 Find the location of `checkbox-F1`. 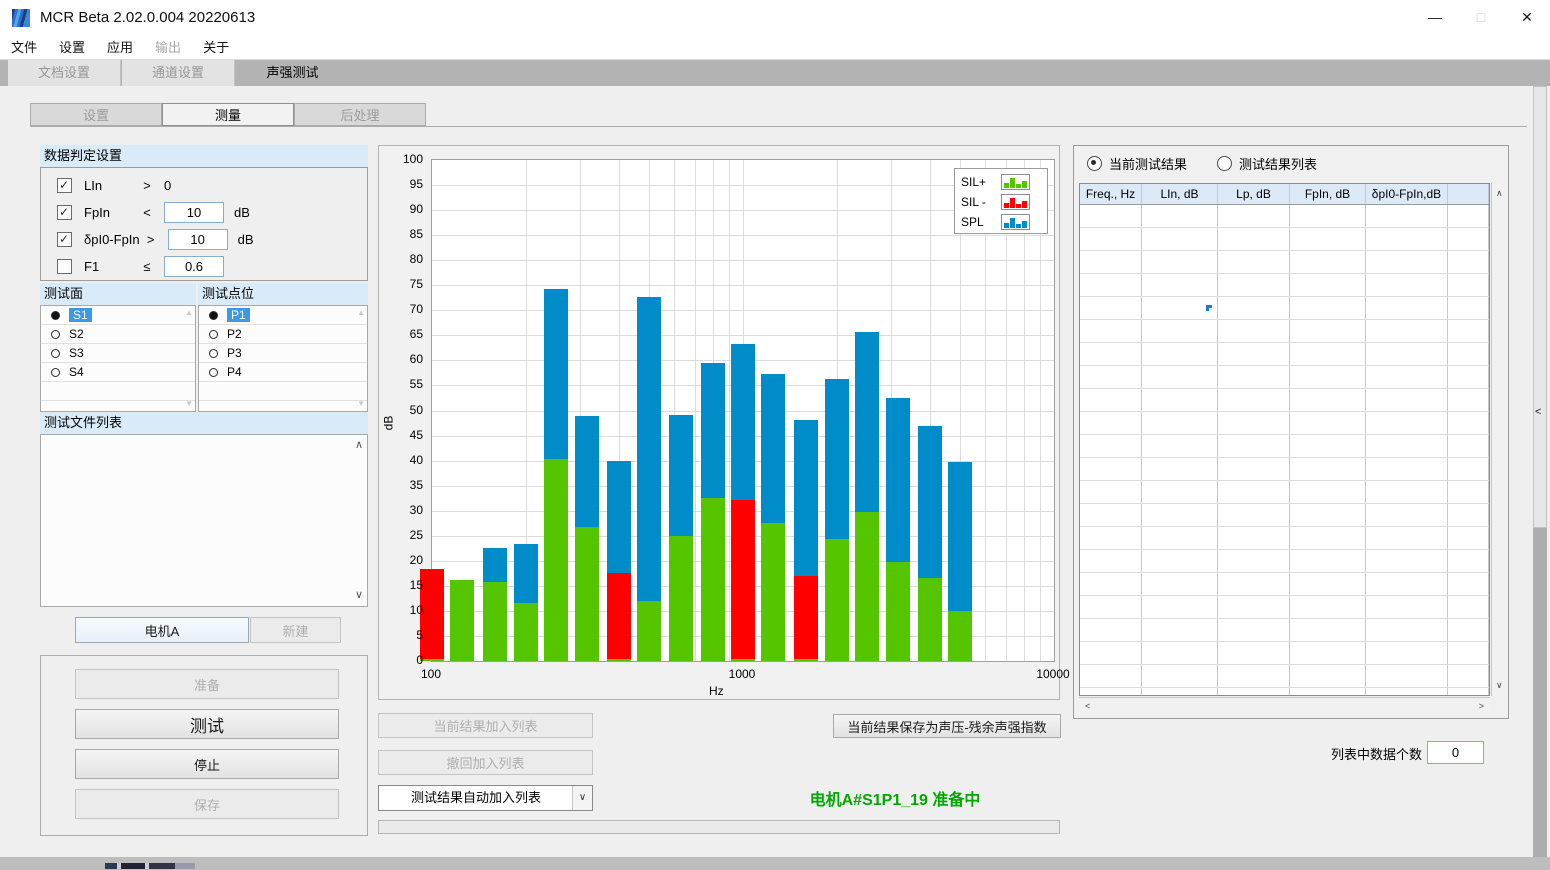

checkbox-F1 is located at coordinates (64, 266).